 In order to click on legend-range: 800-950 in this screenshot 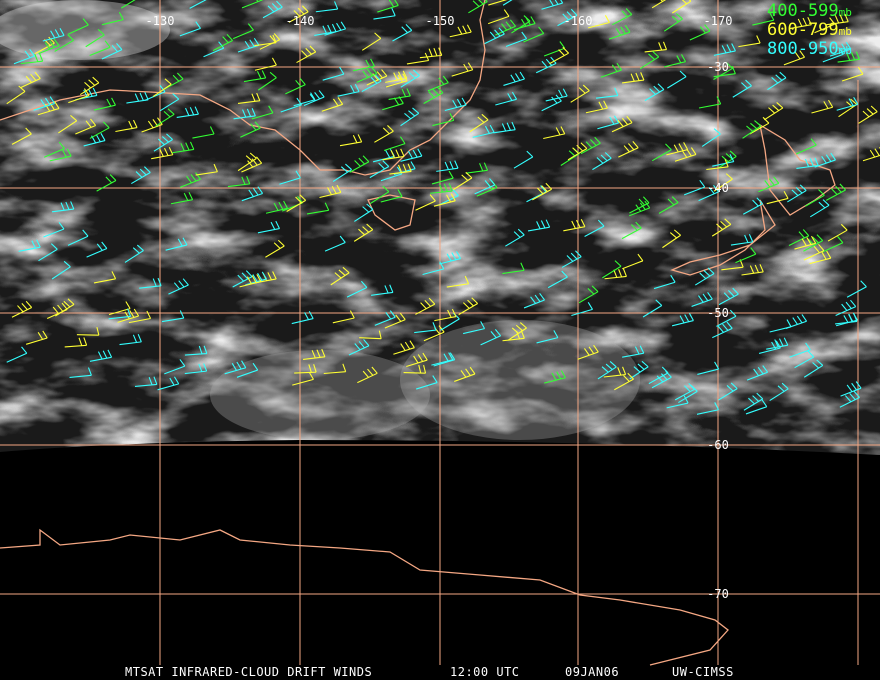, I will do `click(803, 49)`.